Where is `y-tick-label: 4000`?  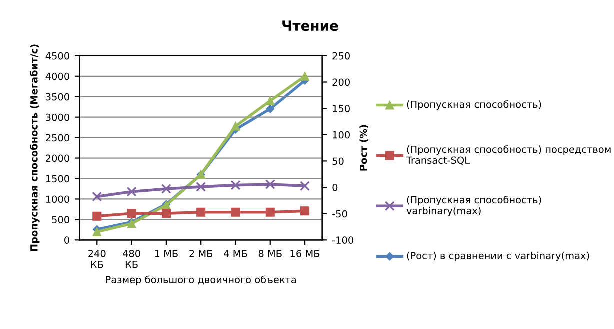
y-tick-label: 4000 is located at coordinates (58, 76).